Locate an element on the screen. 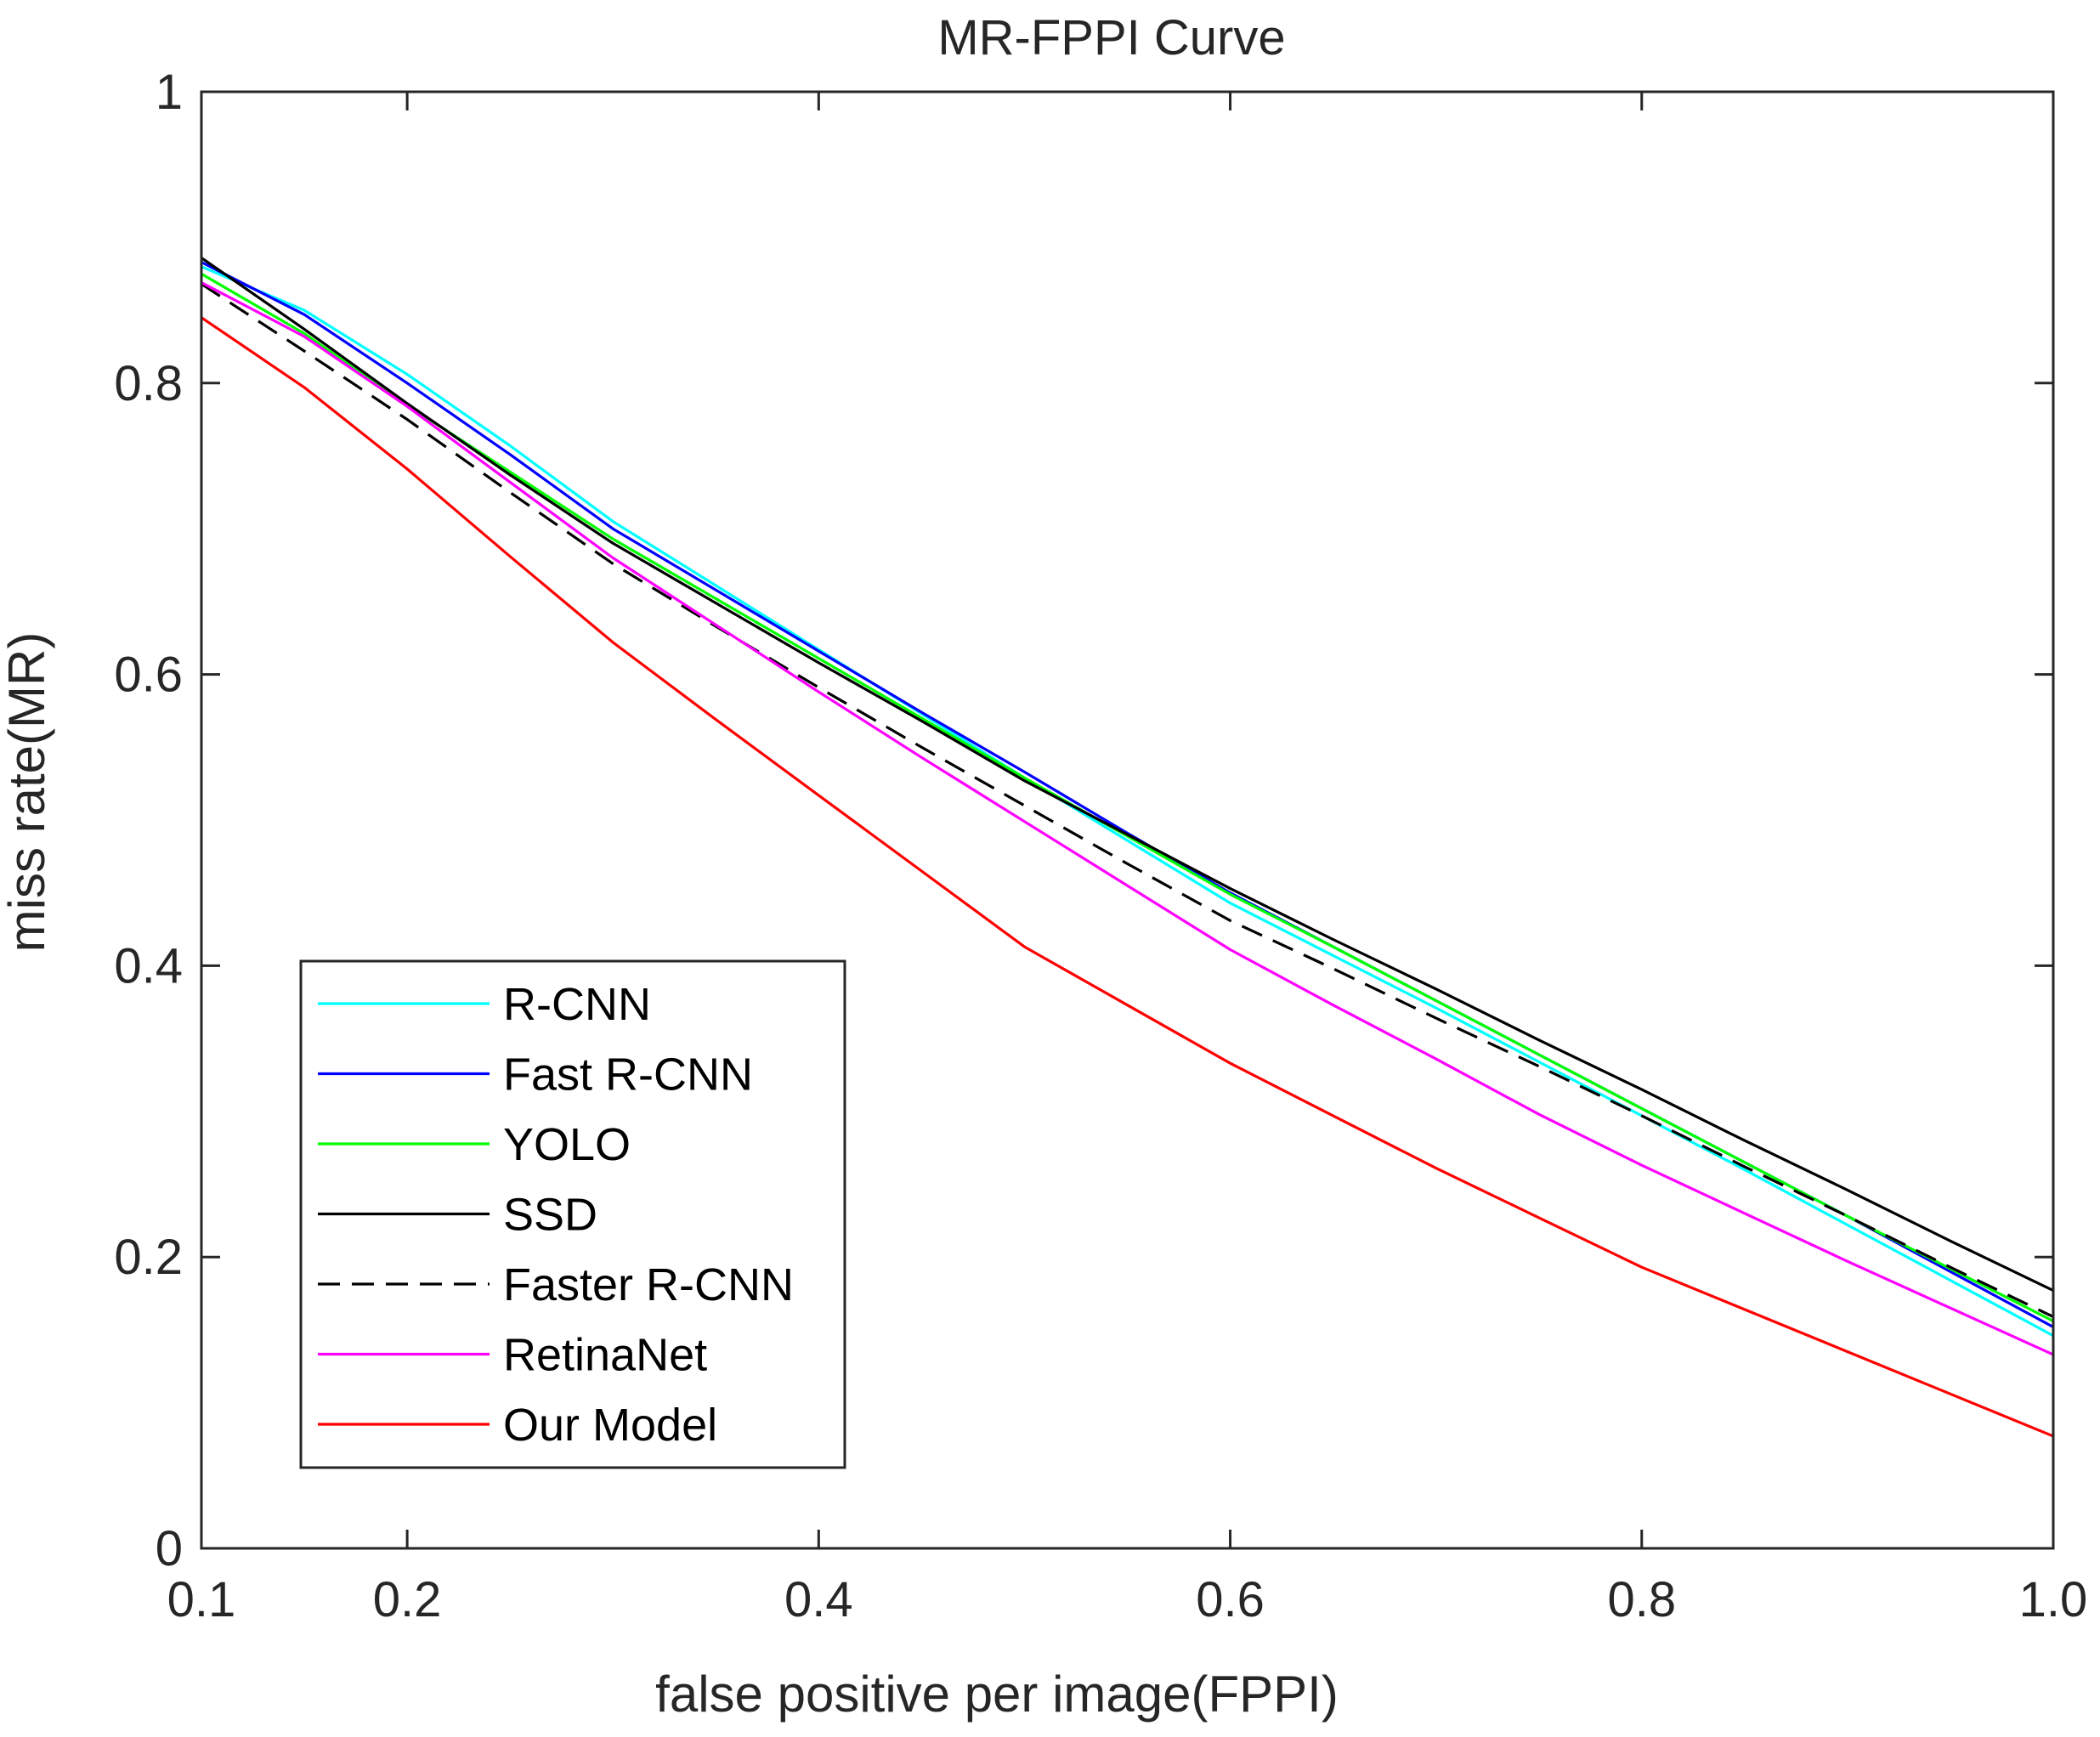  y-tick-label: 1 is located at coordinates (170, 92).